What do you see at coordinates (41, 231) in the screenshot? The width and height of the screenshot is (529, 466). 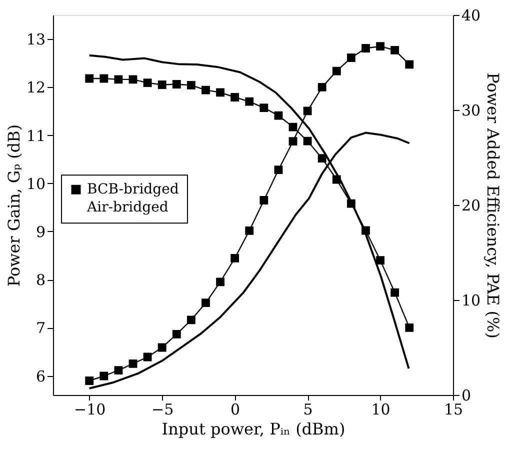 I see `y-tick-label: 9` at bounding box center [41, 231].